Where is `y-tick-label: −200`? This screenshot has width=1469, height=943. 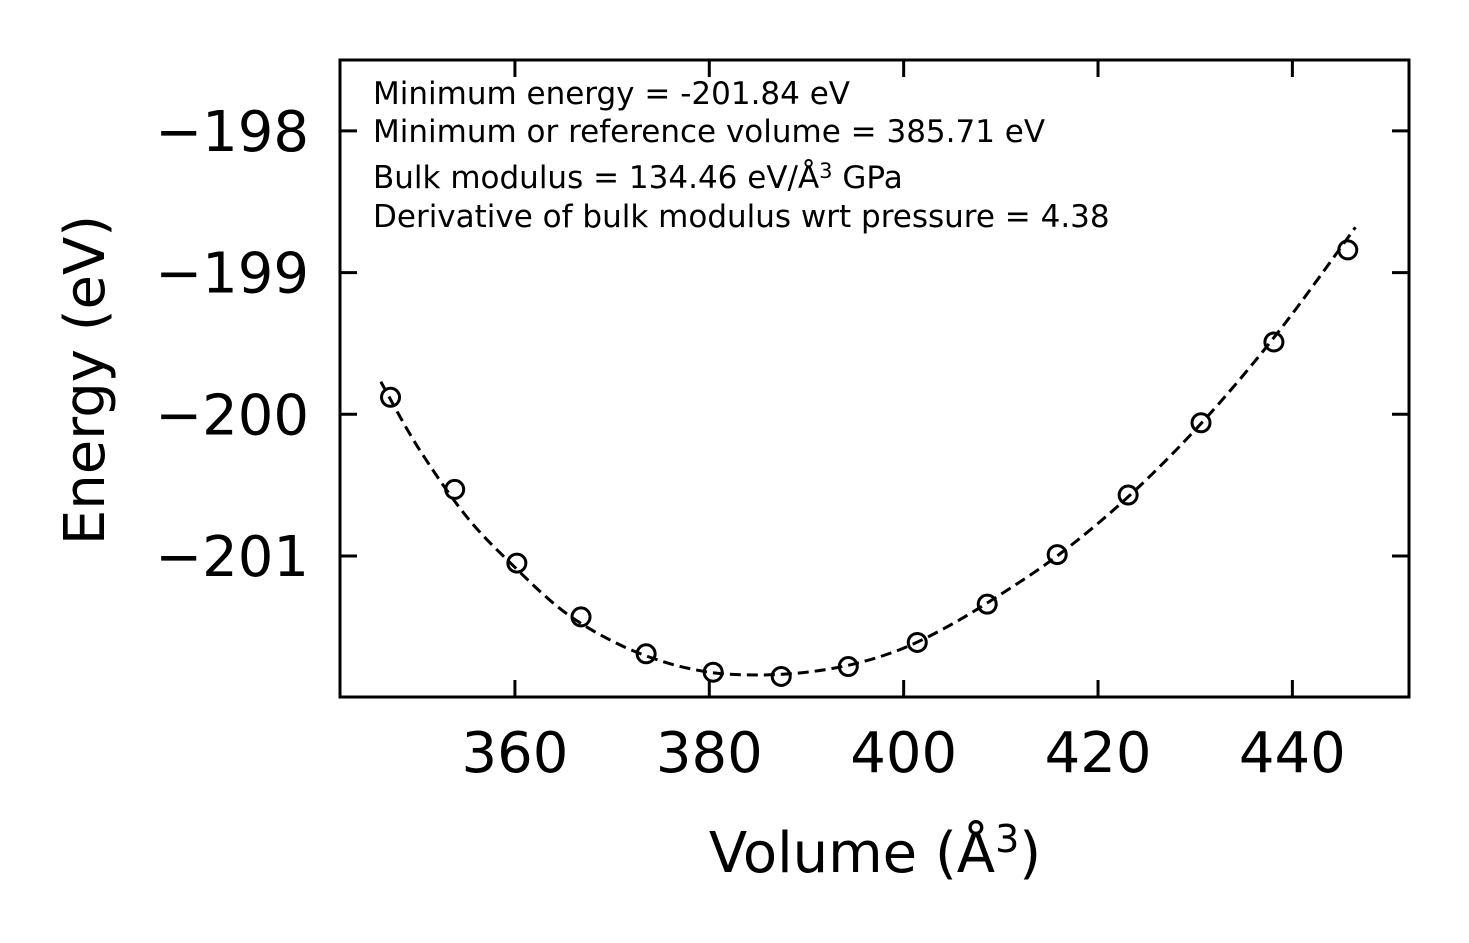
y-tick-label: −200 is located at coordinates (232, 415).